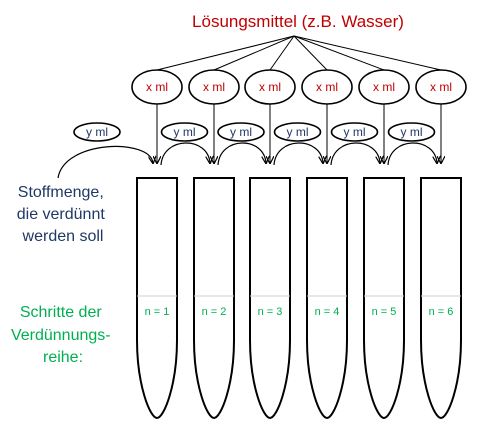 The image size is (500, 436). What do you see at coordinates (327, 312) in the screenshot?
I see `step-number-label: n = 4` at bounding box center [327, 312].